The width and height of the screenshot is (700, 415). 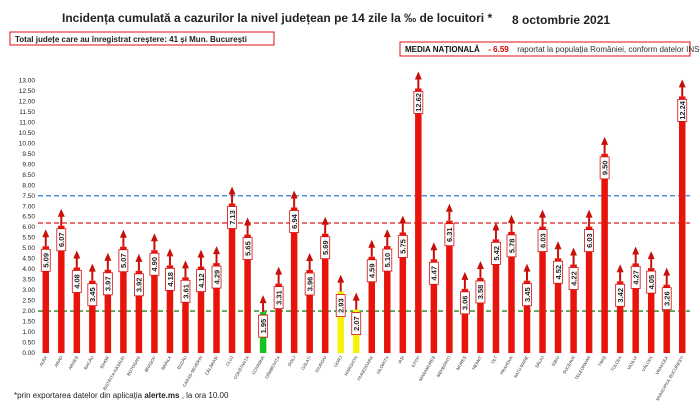 I want to click on value-label: 4.47, so click(x=433, y=273).